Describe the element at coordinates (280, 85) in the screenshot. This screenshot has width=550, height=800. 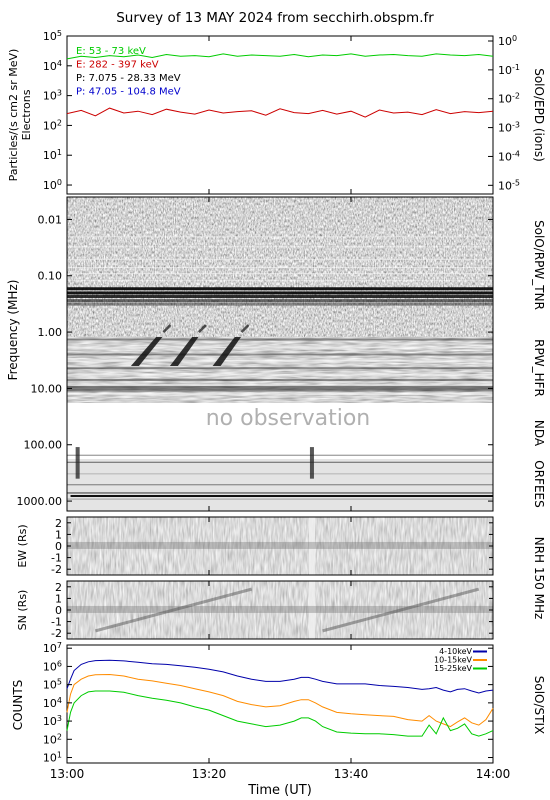
I see `epd-series-group` at that location.